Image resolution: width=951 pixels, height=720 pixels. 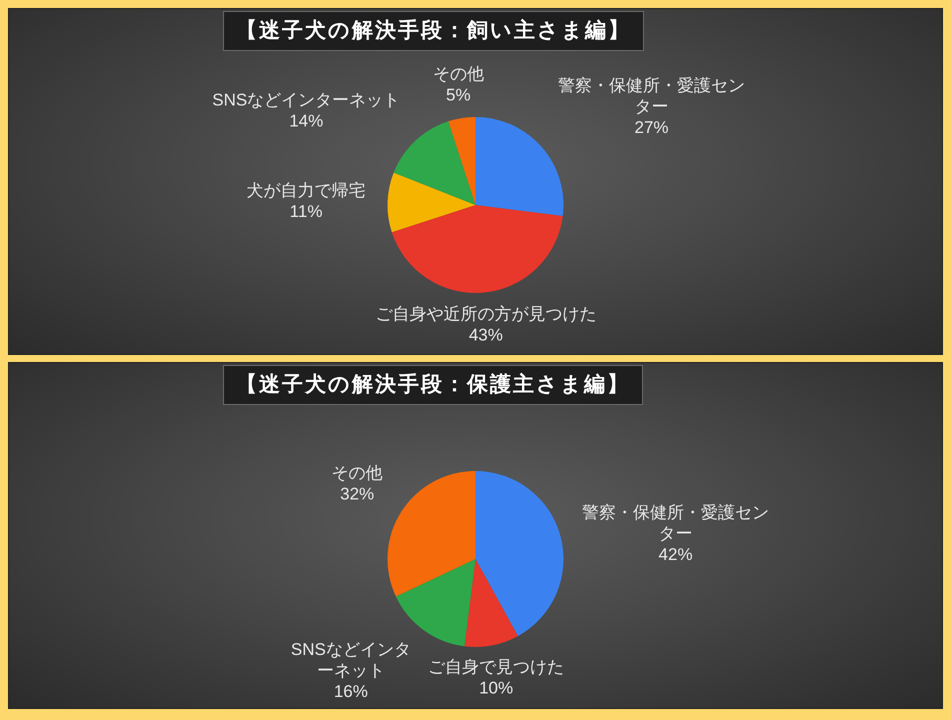 What do you see at coordinates (458, 94) in the screenshot?
I see `data-label: 5%` at bounding box center [458, 94].